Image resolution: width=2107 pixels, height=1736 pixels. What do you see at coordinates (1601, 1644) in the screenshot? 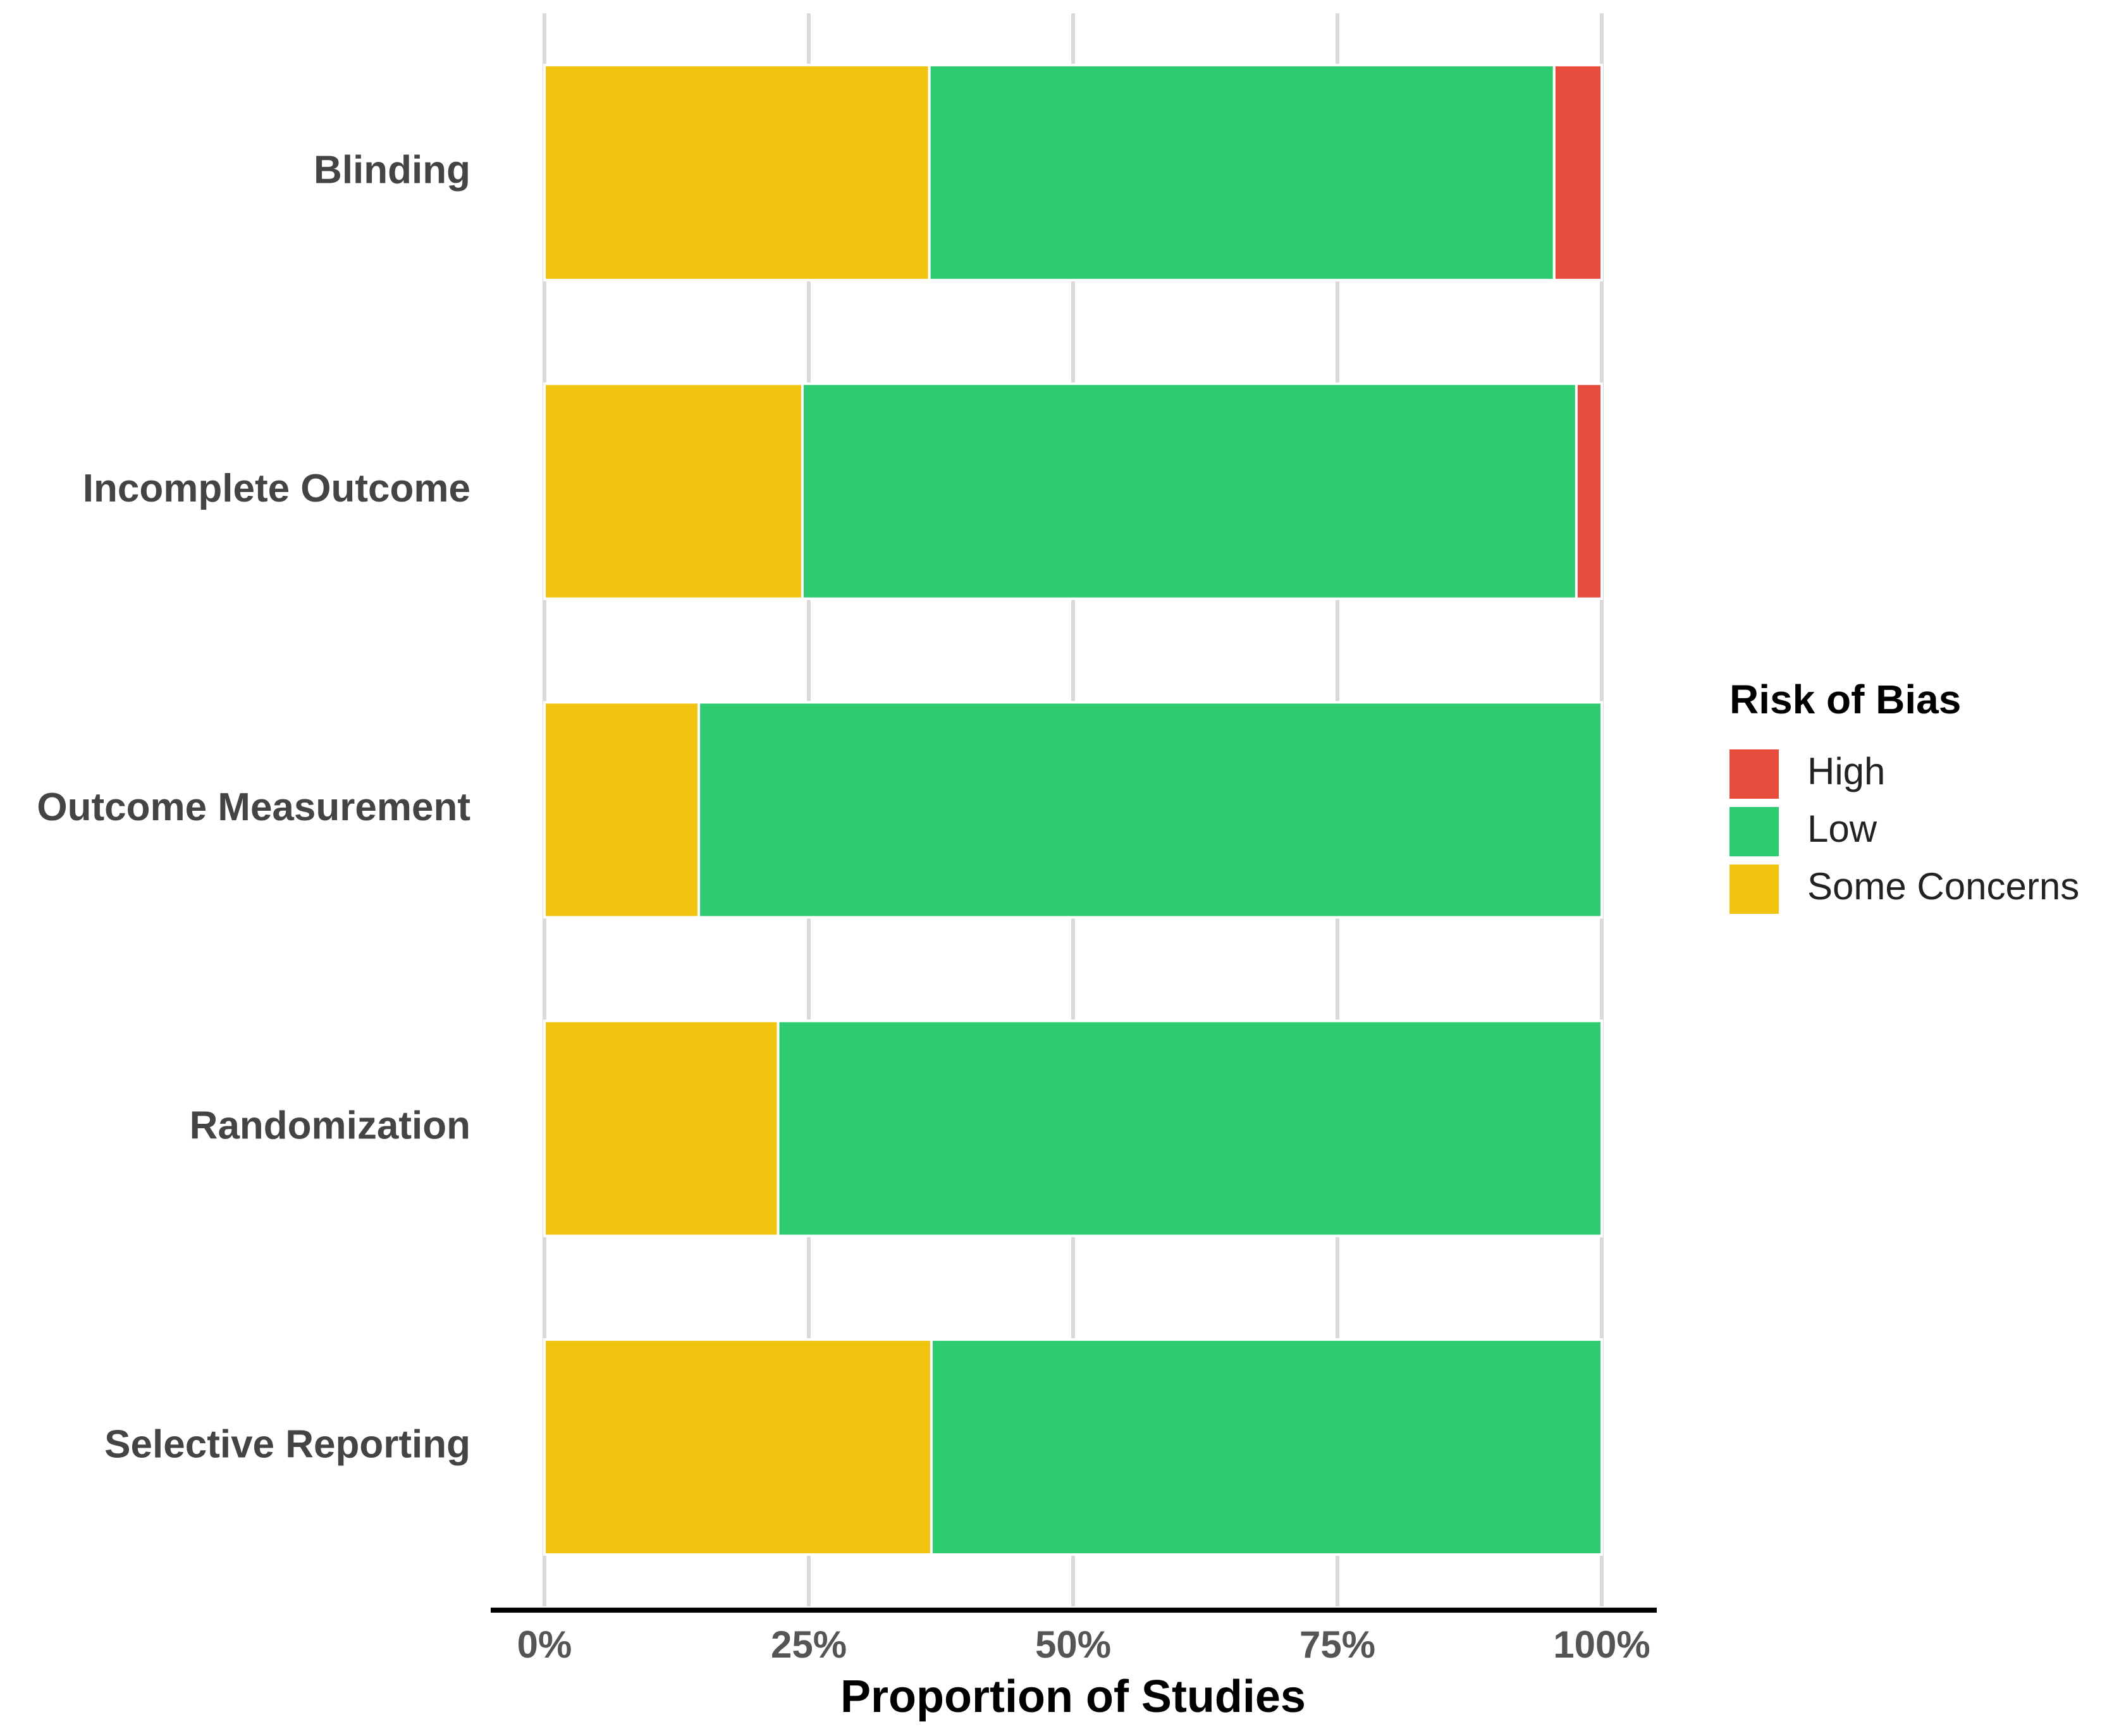
I see `x-tick-label: 100%` at bounding box center [1601, 1644].